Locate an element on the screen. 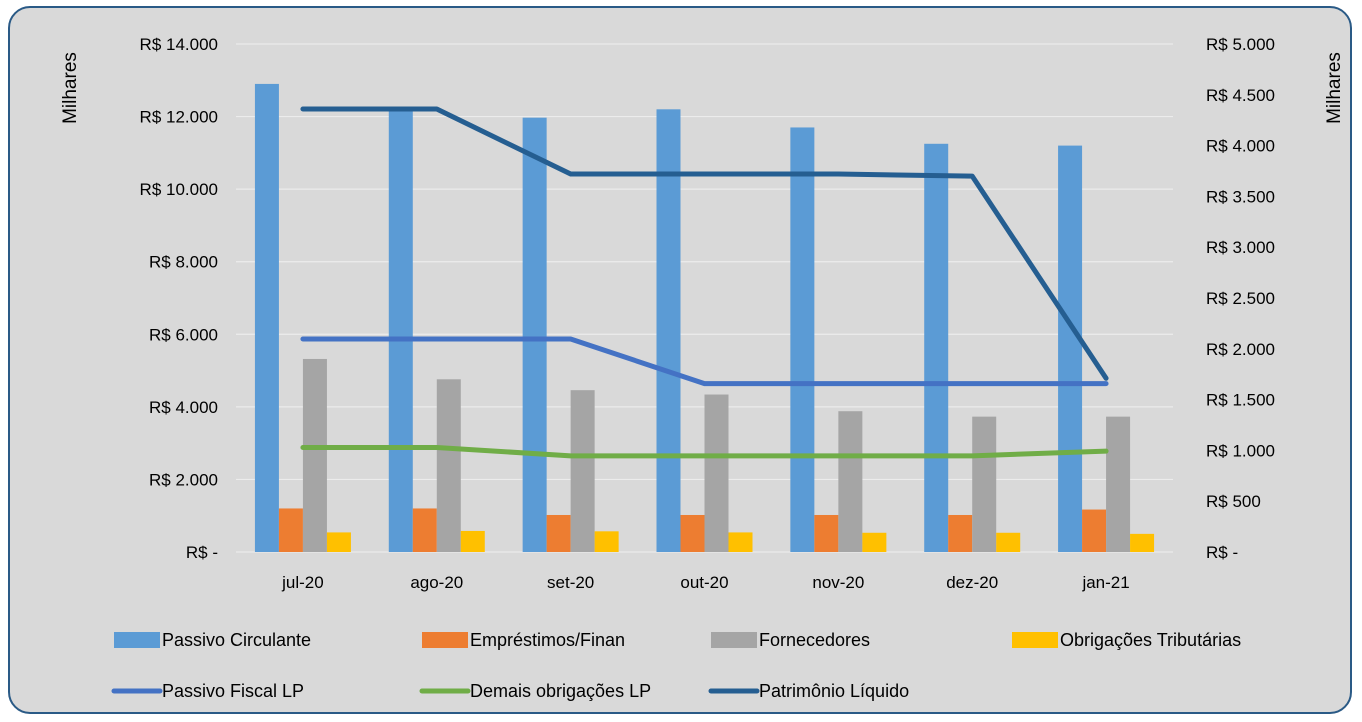 This screenshot has height=722, width=1362. legend-label: Patrimônio Líquido is located at coordinates (834, 691).